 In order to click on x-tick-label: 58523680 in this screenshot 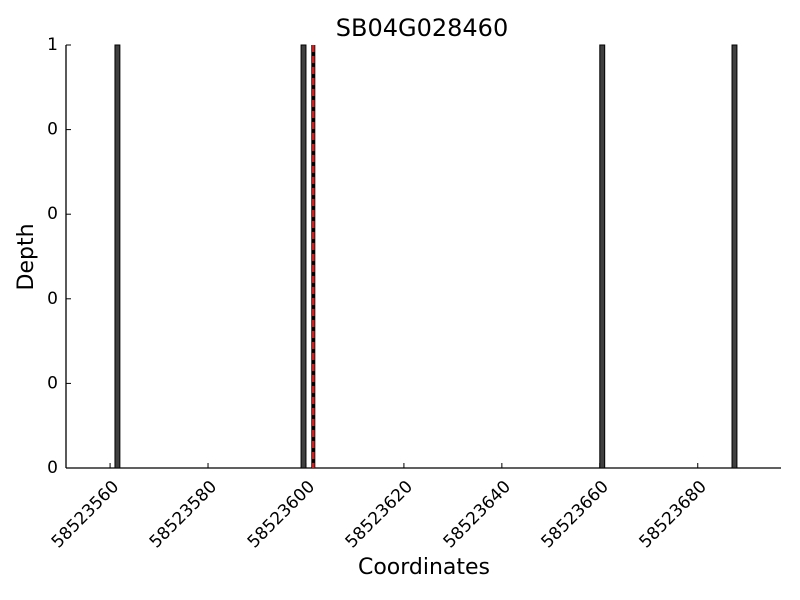, I will do `click(672, 514)`.